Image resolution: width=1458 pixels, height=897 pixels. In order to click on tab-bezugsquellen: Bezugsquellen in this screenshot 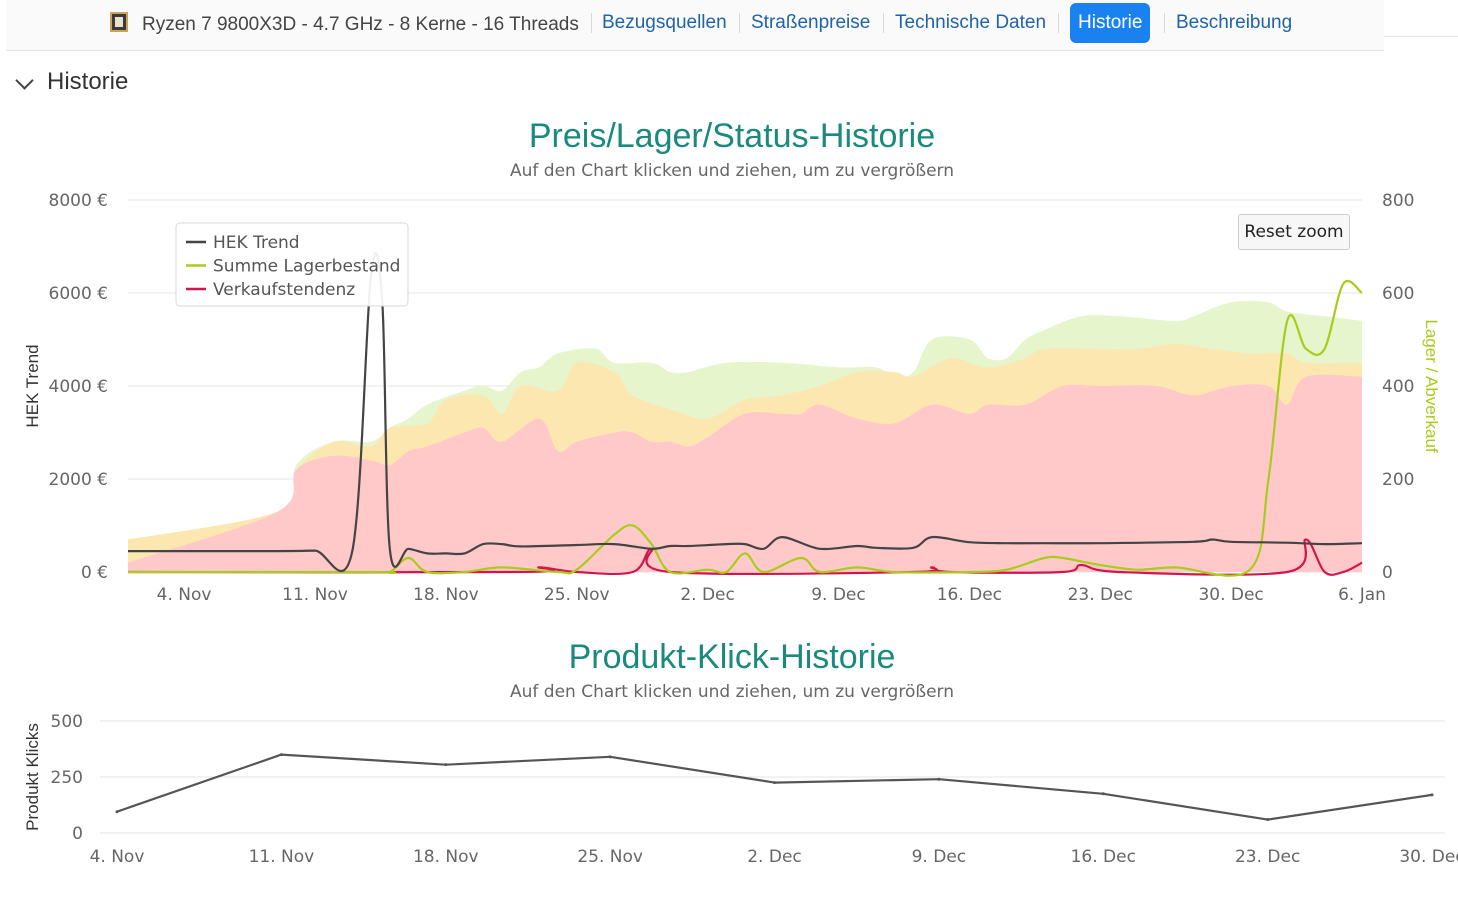, I will do `click(664, 22)`.